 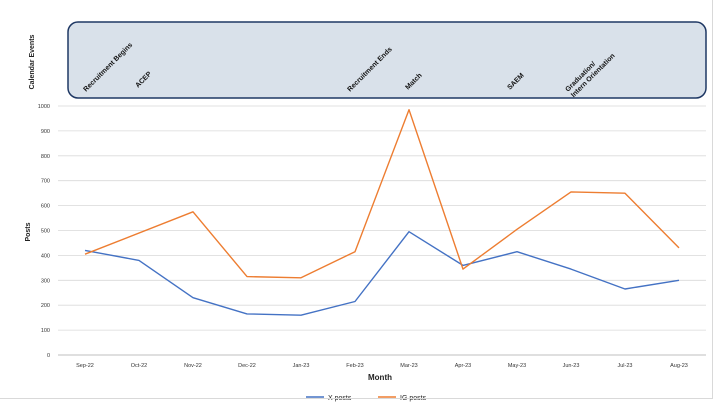 What do you see at coordinates (32, 61) in the screenshot?
I see `events-panel-label: Calendar Events` at bounding box center [32, 61].